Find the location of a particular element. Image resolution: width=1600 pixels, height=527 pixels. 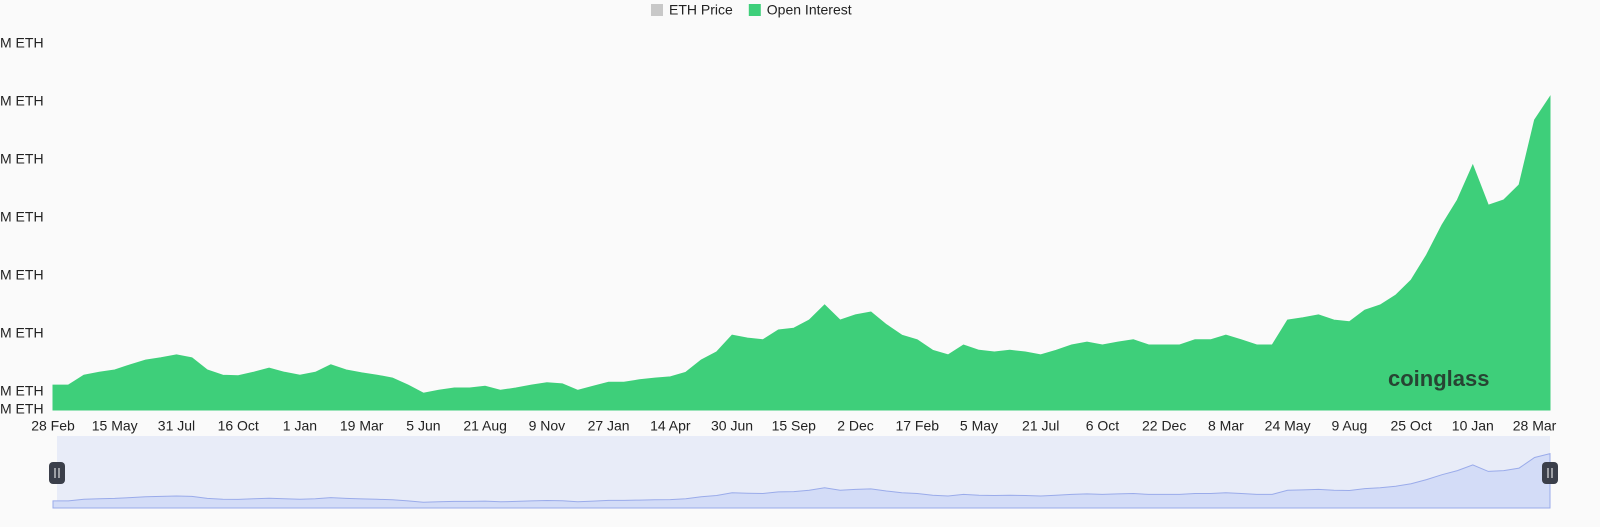

x-tick-label: 10 Jan is located at coordinates (1473, 426).